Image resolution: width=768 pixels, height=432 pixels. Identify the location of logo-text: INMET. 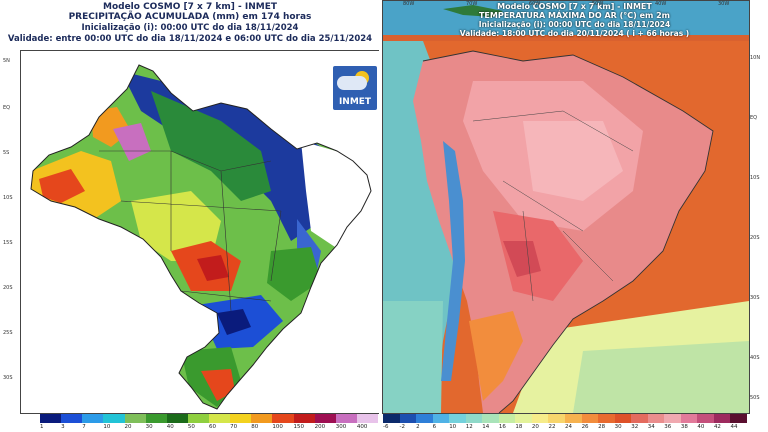
(355, 102).